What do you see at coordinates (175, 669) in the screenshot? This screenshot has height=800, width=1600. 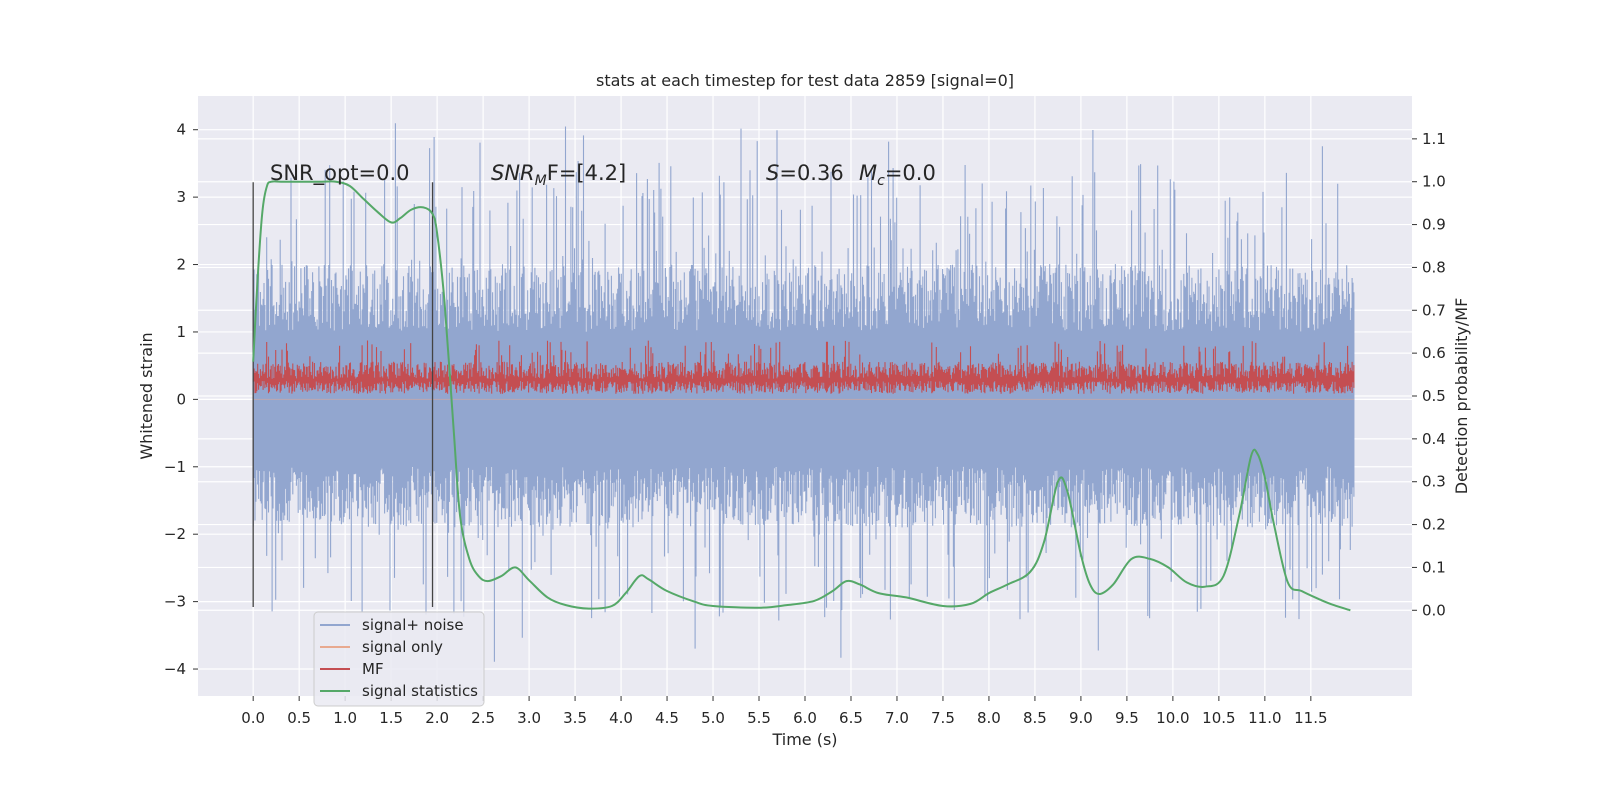 I see `y-left-tick-label: −4` at bounding box center [175, 669].